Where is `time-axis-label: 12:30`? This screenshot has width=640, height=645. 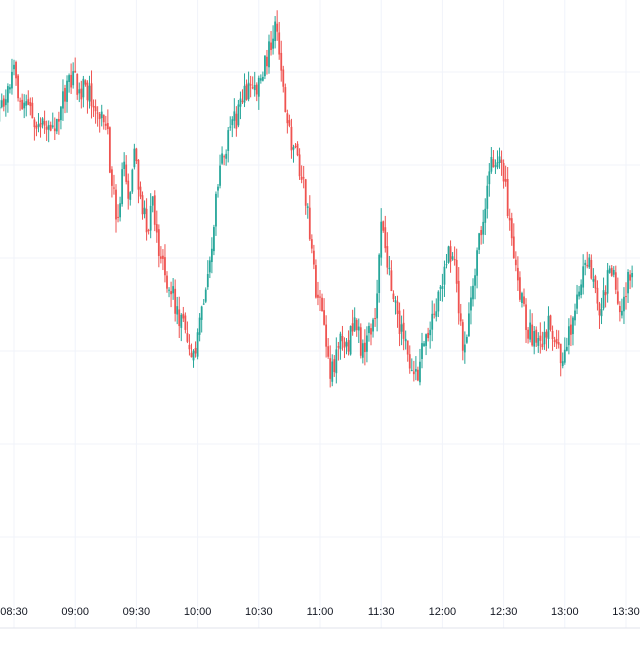
time-axis-label: 12:30 is located at coordinates (504, 612).